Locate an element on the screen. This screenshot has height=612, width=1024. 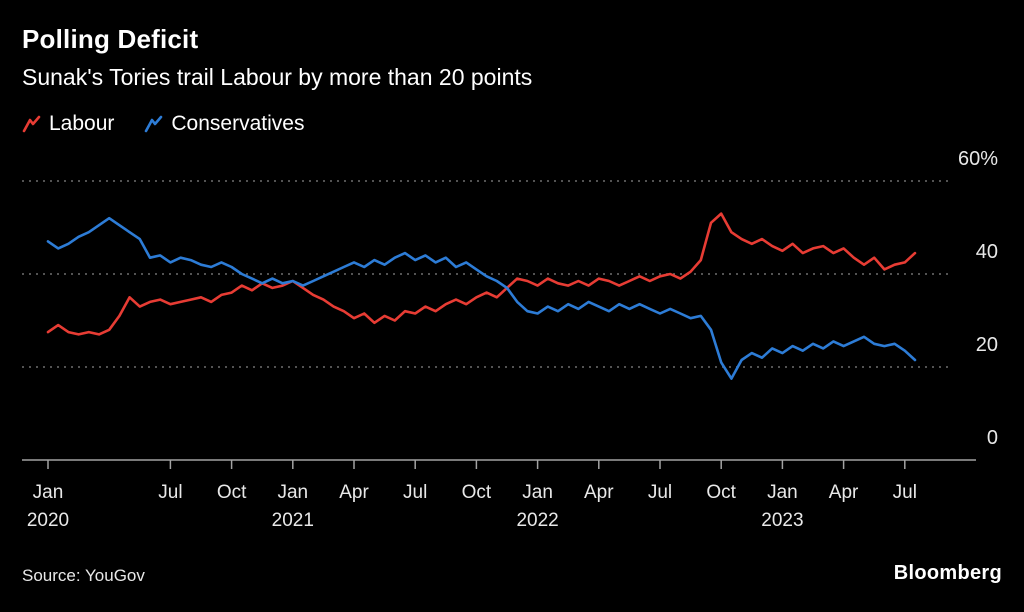
legend-label-labour: Labour is located at coordinates (82, 123).